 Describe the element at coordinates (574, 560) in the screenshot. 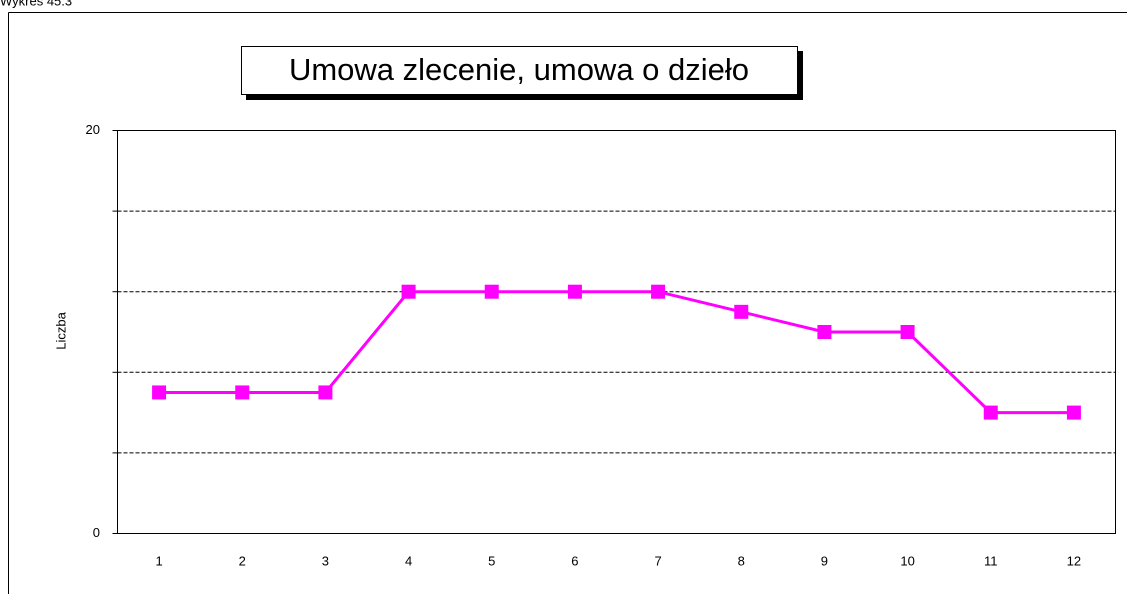

I see `x-tick-label: 6` at that location.